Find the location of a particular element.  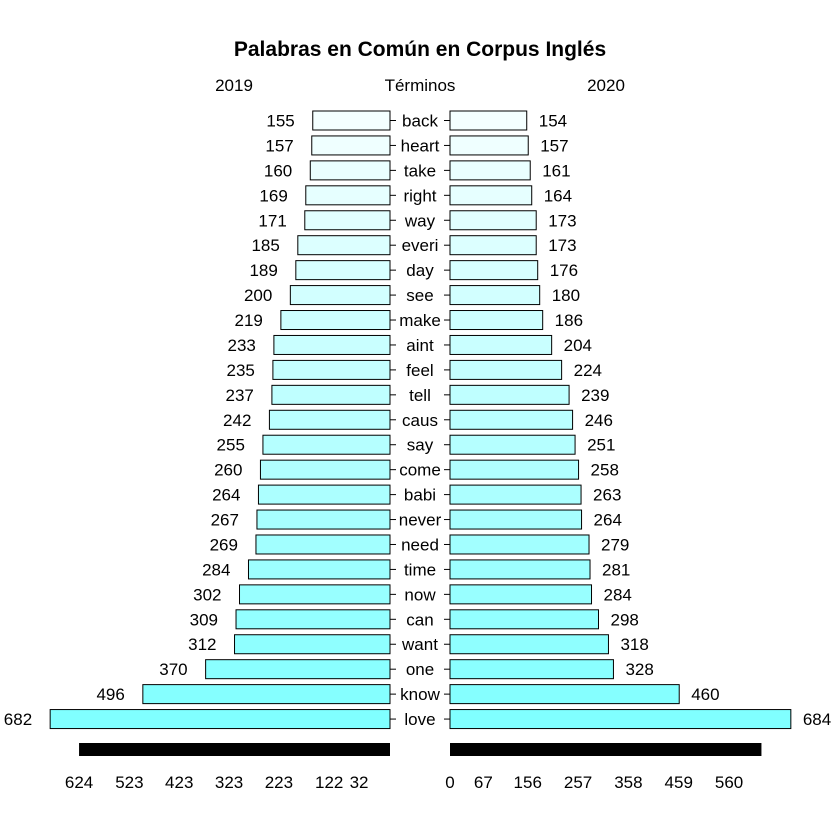

left-axis-bar is located at coordinates (235, 749).